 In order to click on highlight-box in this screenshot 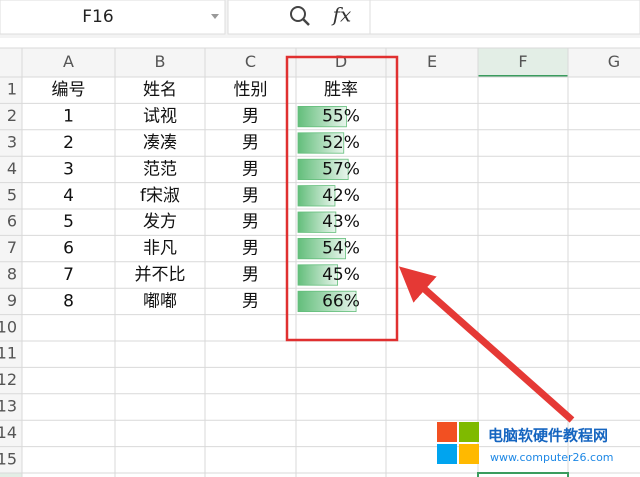, I will do `click(342, 198)`.